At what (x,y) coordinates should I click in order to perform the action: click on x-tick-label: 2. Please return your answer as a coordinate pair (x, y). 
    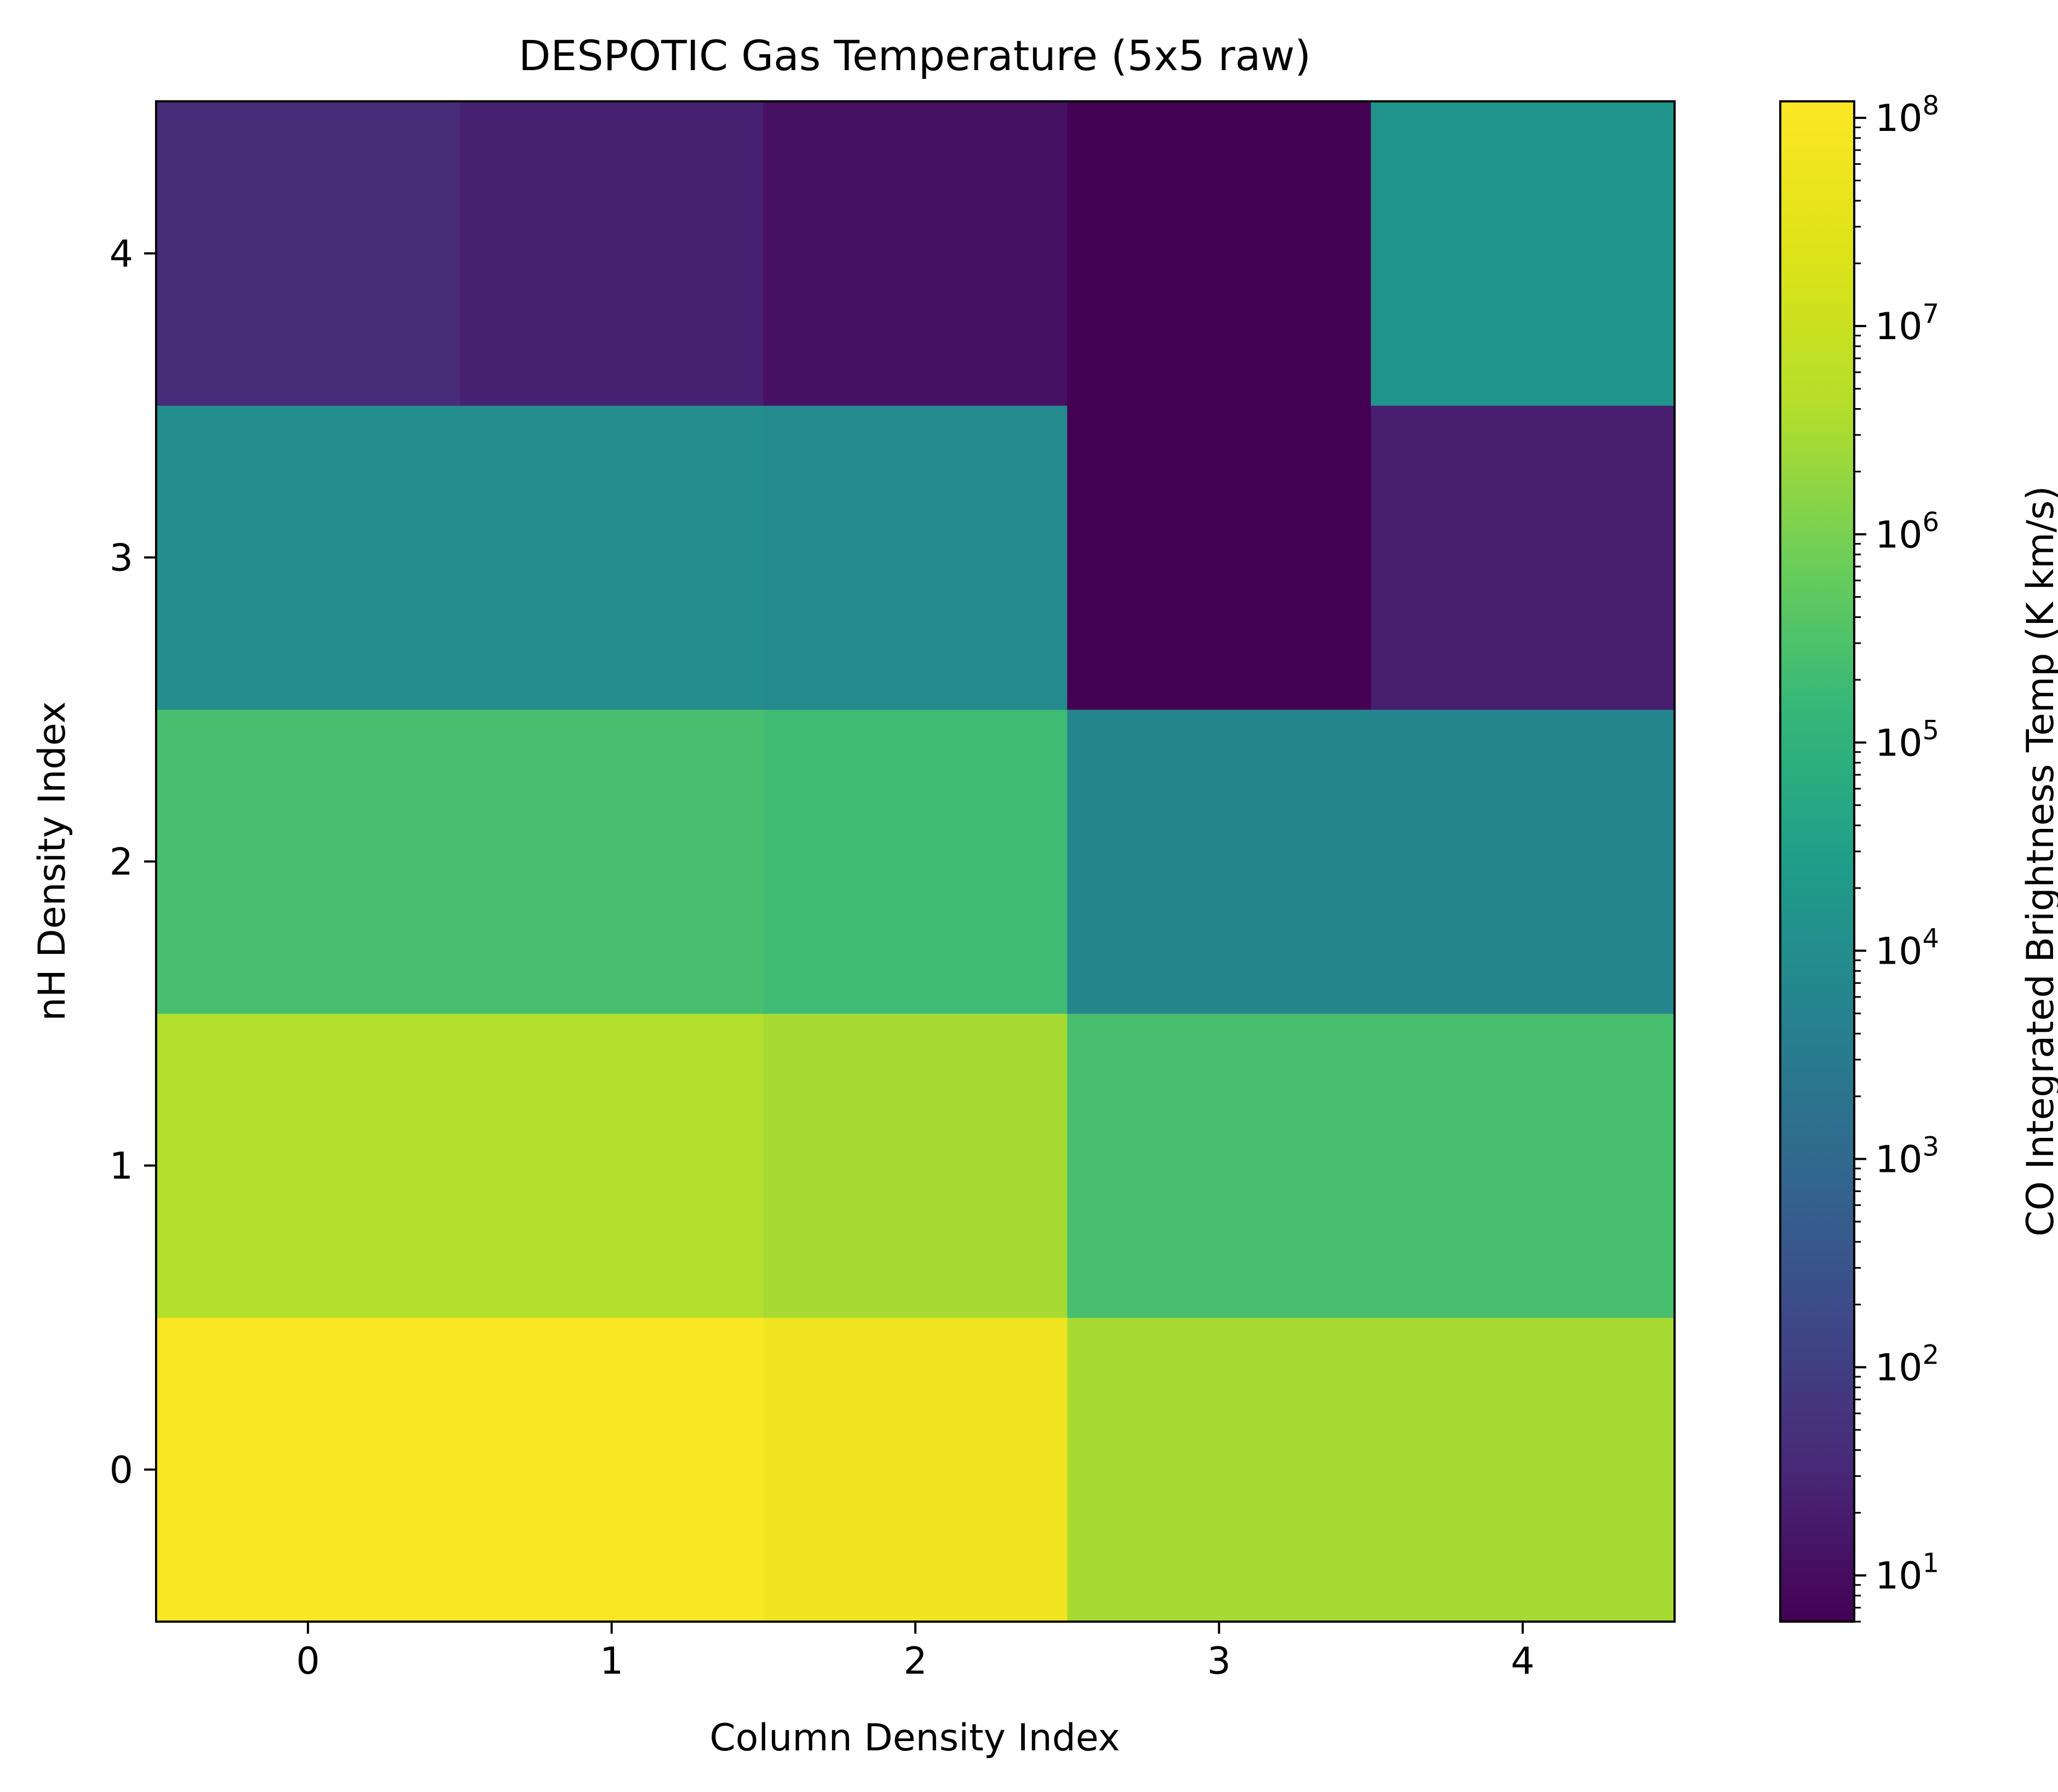
    Looking at the image, I should click on (915, 1661).